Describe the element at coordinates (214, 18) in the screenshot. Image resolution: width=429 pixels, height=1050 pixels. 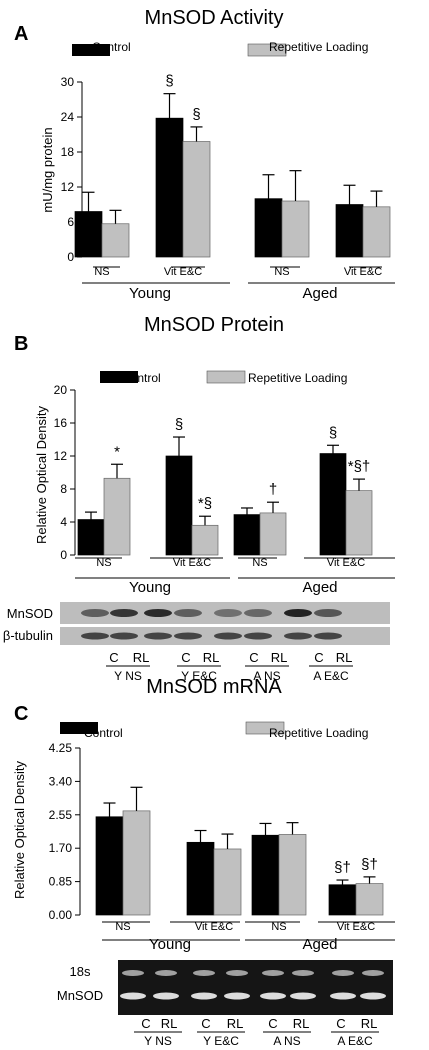
I see `chart0-title: MnSOD Activity` at that location.